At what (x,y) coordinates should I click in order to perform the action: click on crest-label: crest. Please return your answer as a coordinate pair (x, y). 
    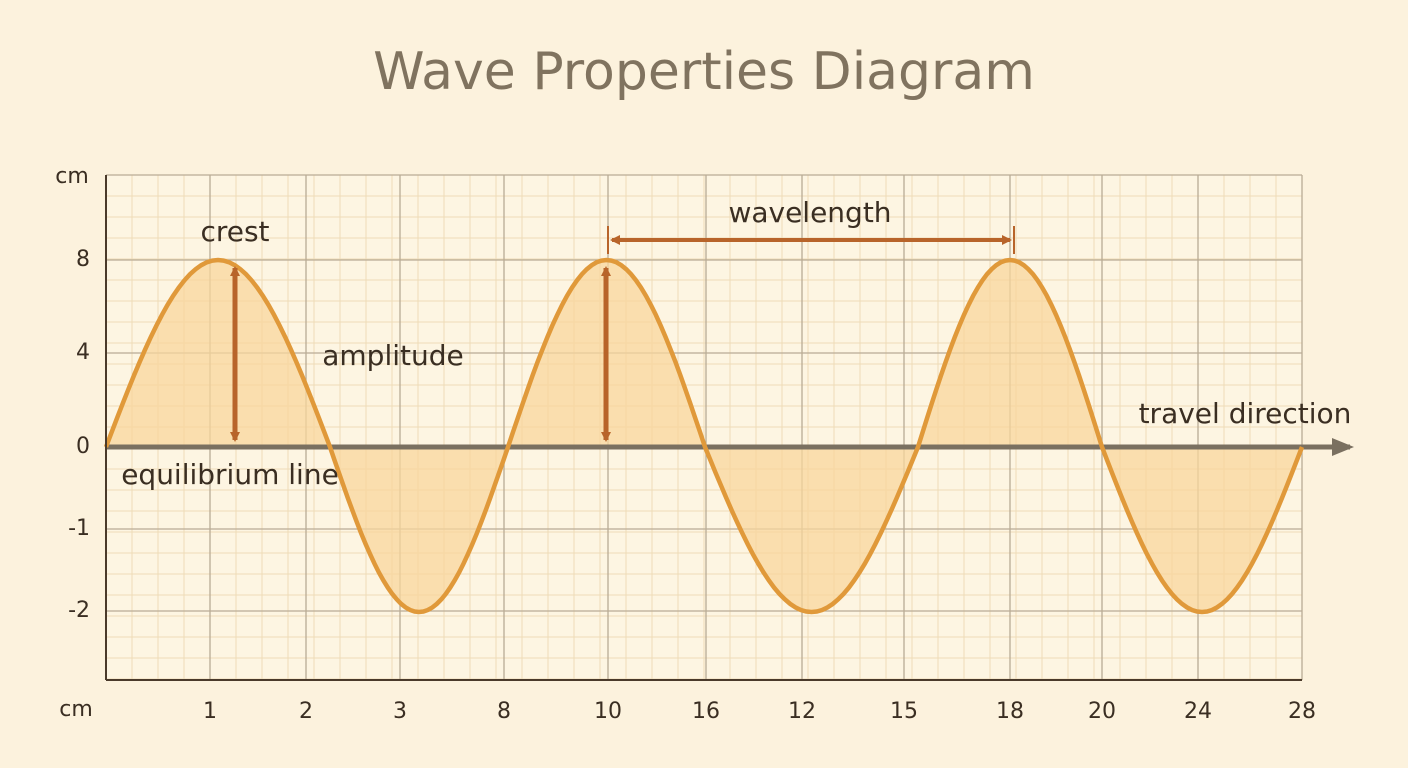
    Looking at the image, I should click on (234, 231).